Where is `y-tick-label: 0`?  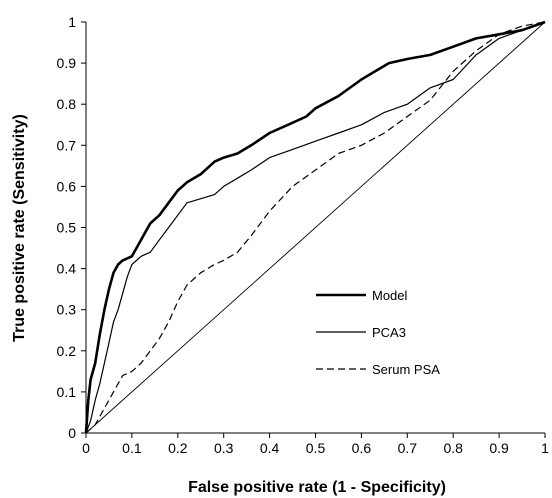
y-tick-label: 0 is located at coordinates (72, 433).